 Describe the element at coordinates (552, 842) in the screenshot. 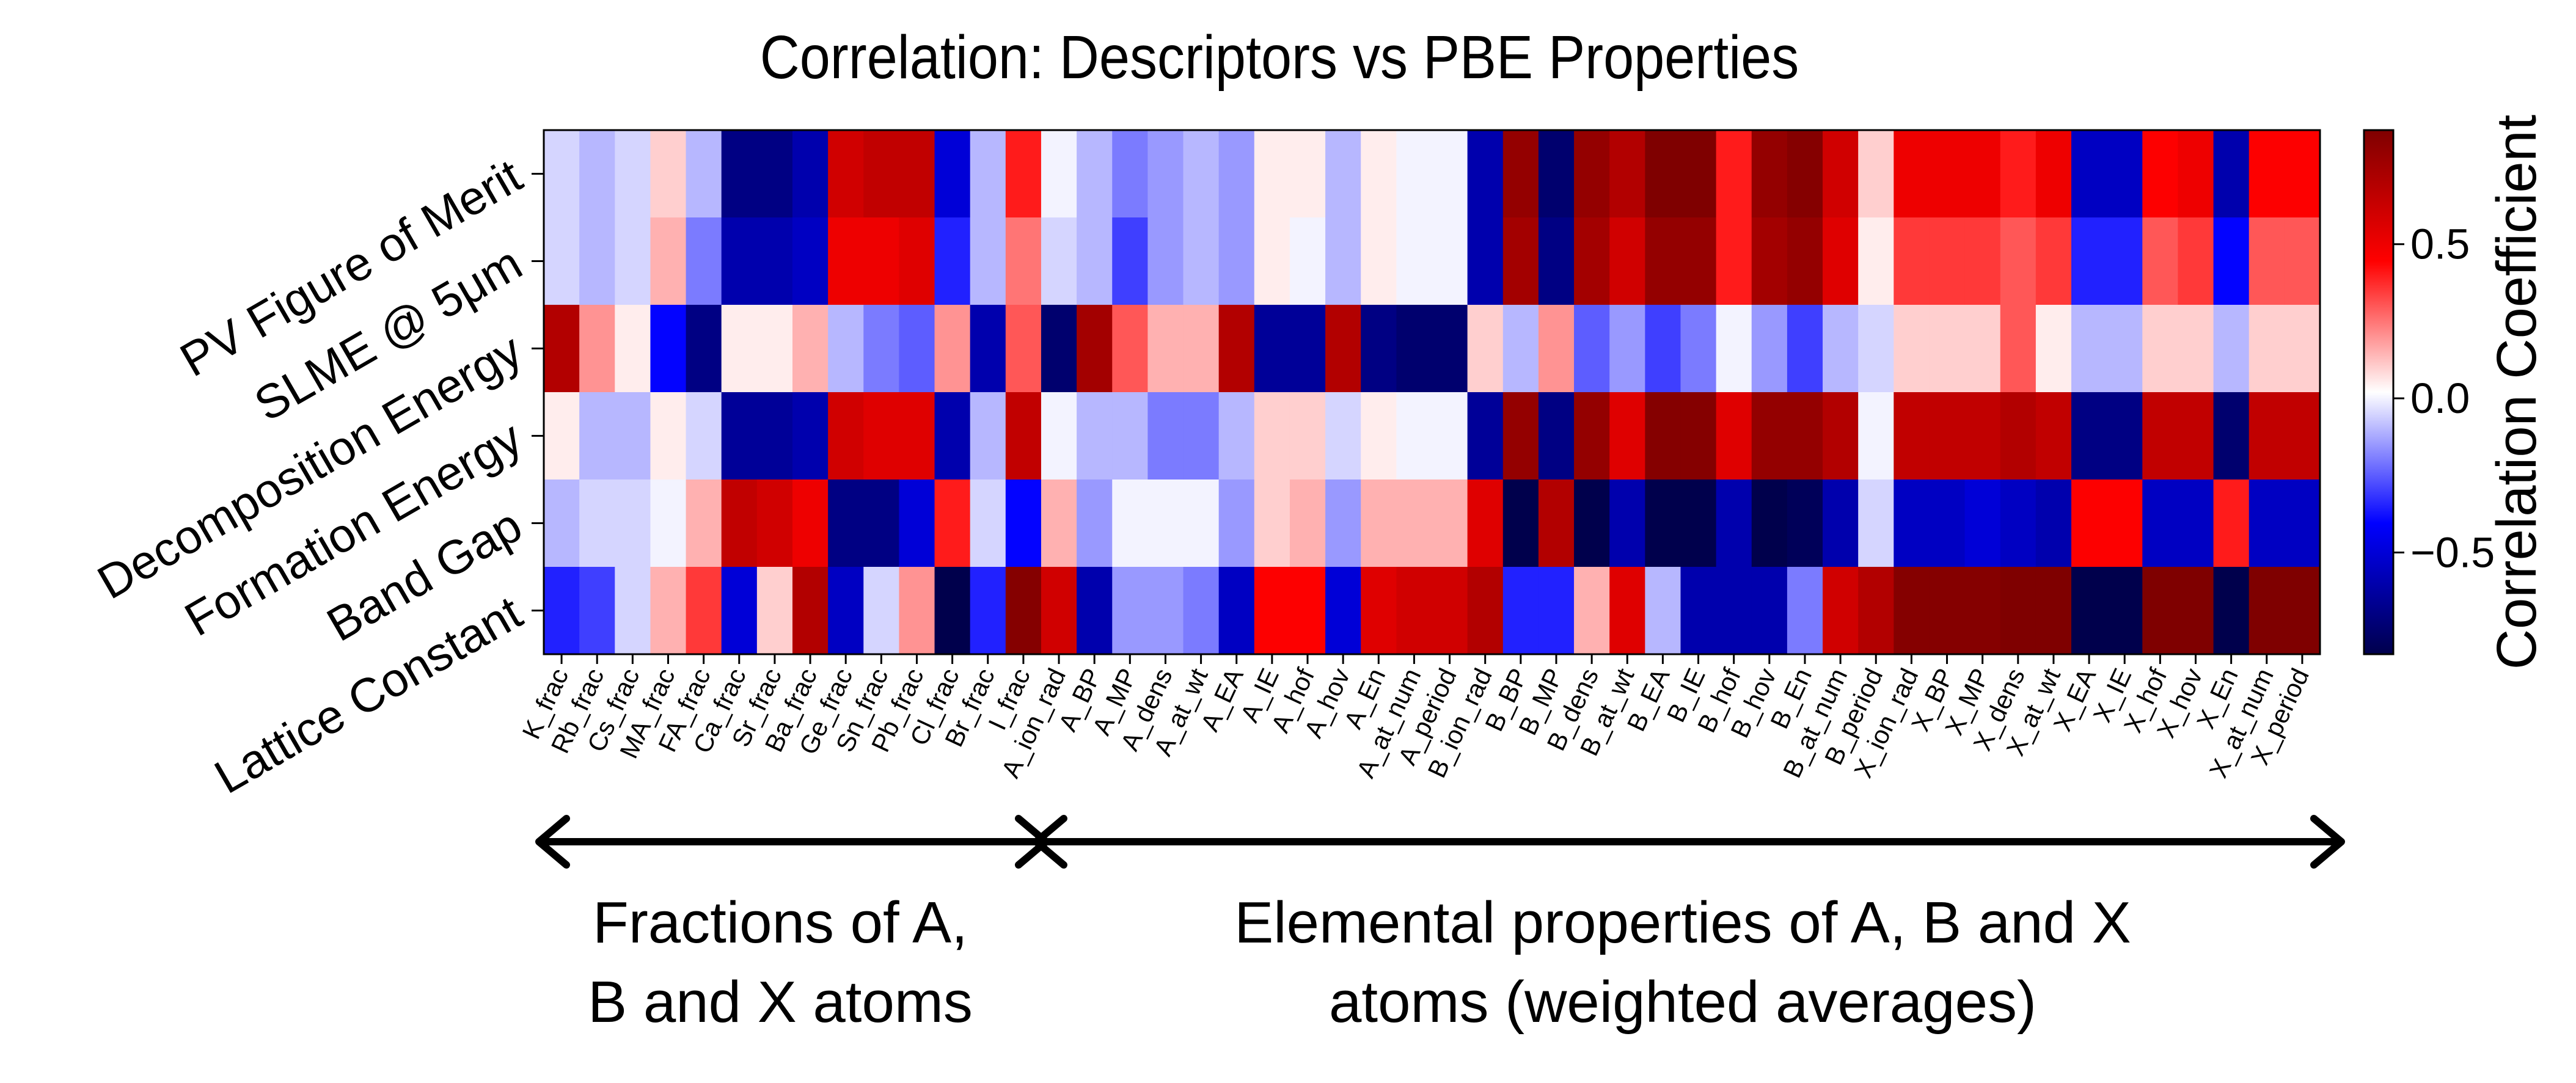

I see `arrow-head-left` at that location.